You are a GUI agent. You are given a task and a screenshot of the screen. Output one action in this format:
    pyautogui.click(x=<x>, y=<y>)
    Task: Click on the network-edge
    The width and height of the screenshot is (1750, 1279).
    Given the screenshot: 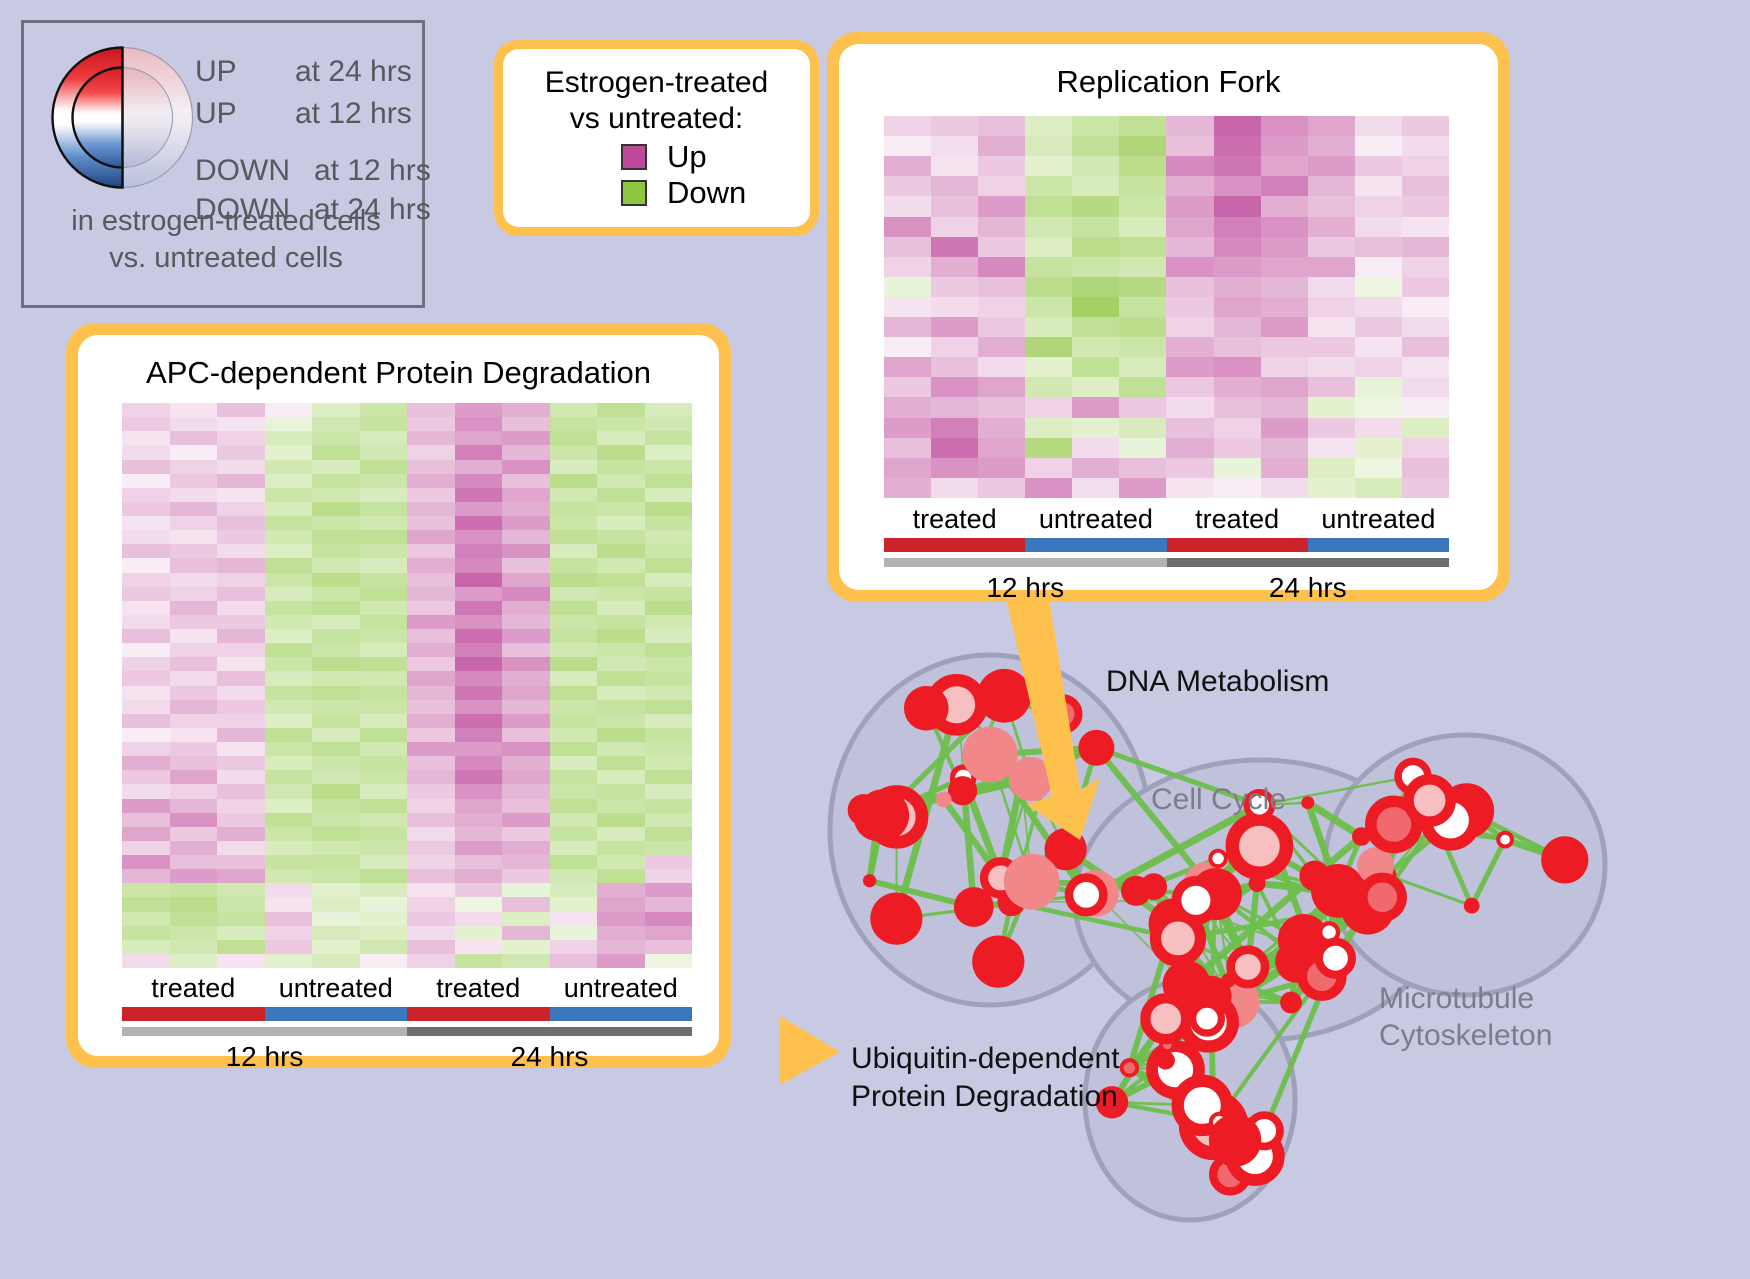 What is the action you would take?
    pyautogui.click(x=1178, y=776)
    